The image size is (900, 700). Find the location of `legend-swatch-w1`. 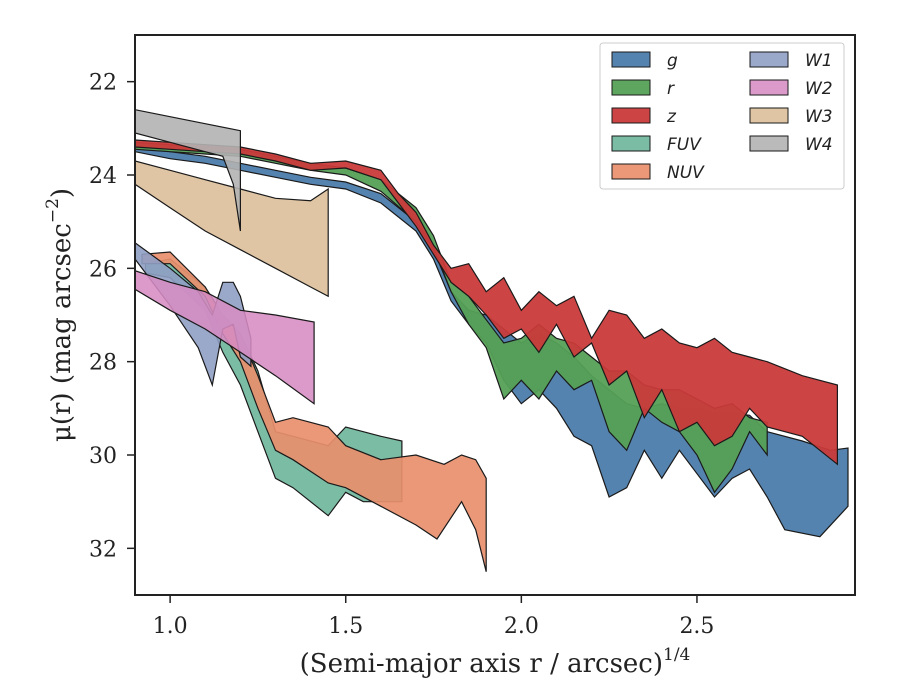

legend-swatch-w1 is located at coordinates (769, 59).